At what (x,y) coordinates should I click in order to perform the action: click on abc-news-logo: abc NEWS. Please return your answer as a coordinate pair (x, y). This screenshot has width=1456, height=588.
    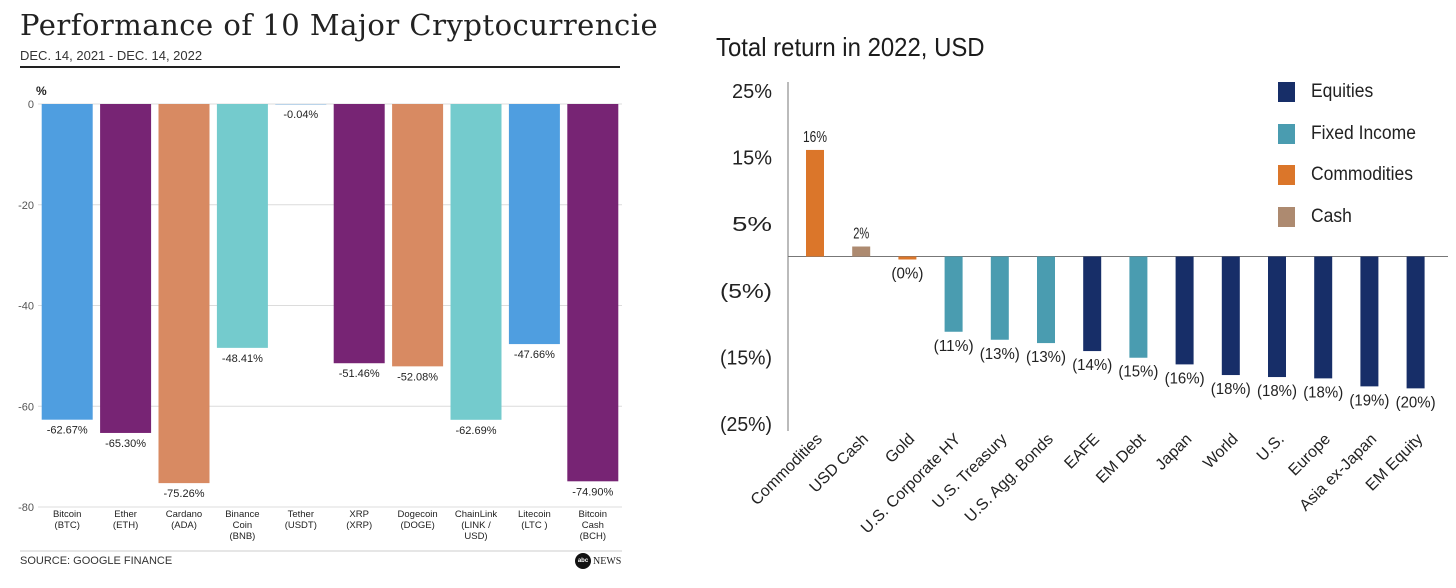
    Looking at the image, I should click on (598, 561).